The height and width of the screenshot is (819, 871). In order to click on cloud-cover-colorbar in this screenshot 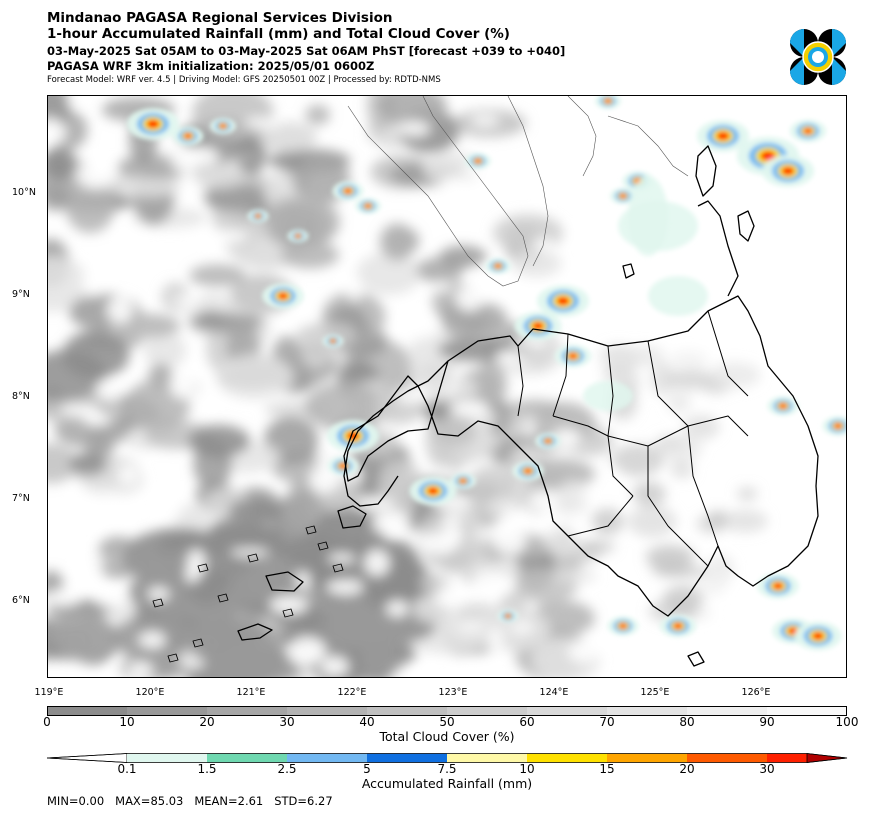, I will do `click(447, 711)`.